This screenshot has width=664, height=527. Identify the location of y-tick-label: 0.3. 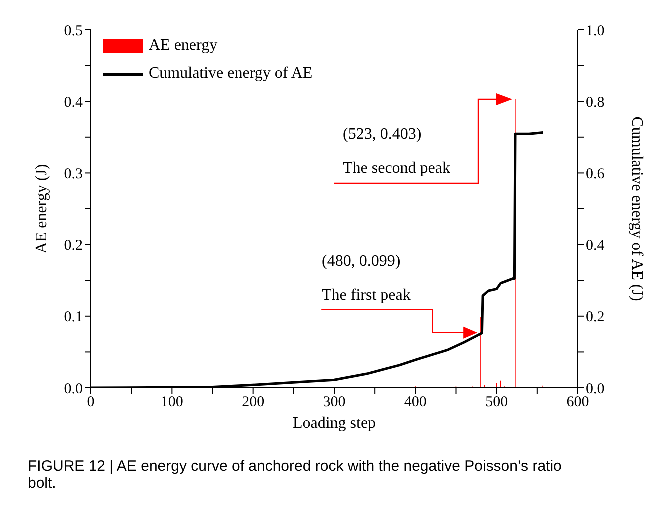
(73, 174).